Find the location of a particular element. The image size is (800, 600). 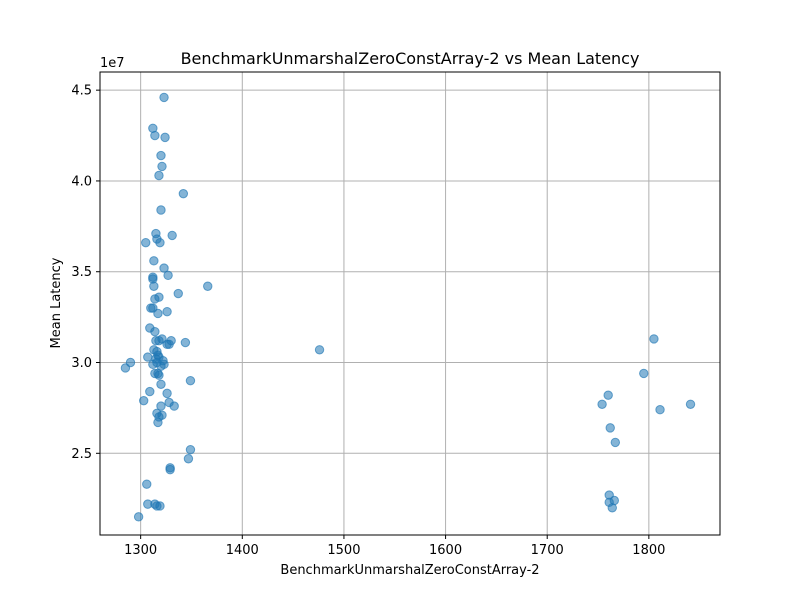

x-tick-label: 1800 is located at coordinates (648, 550).